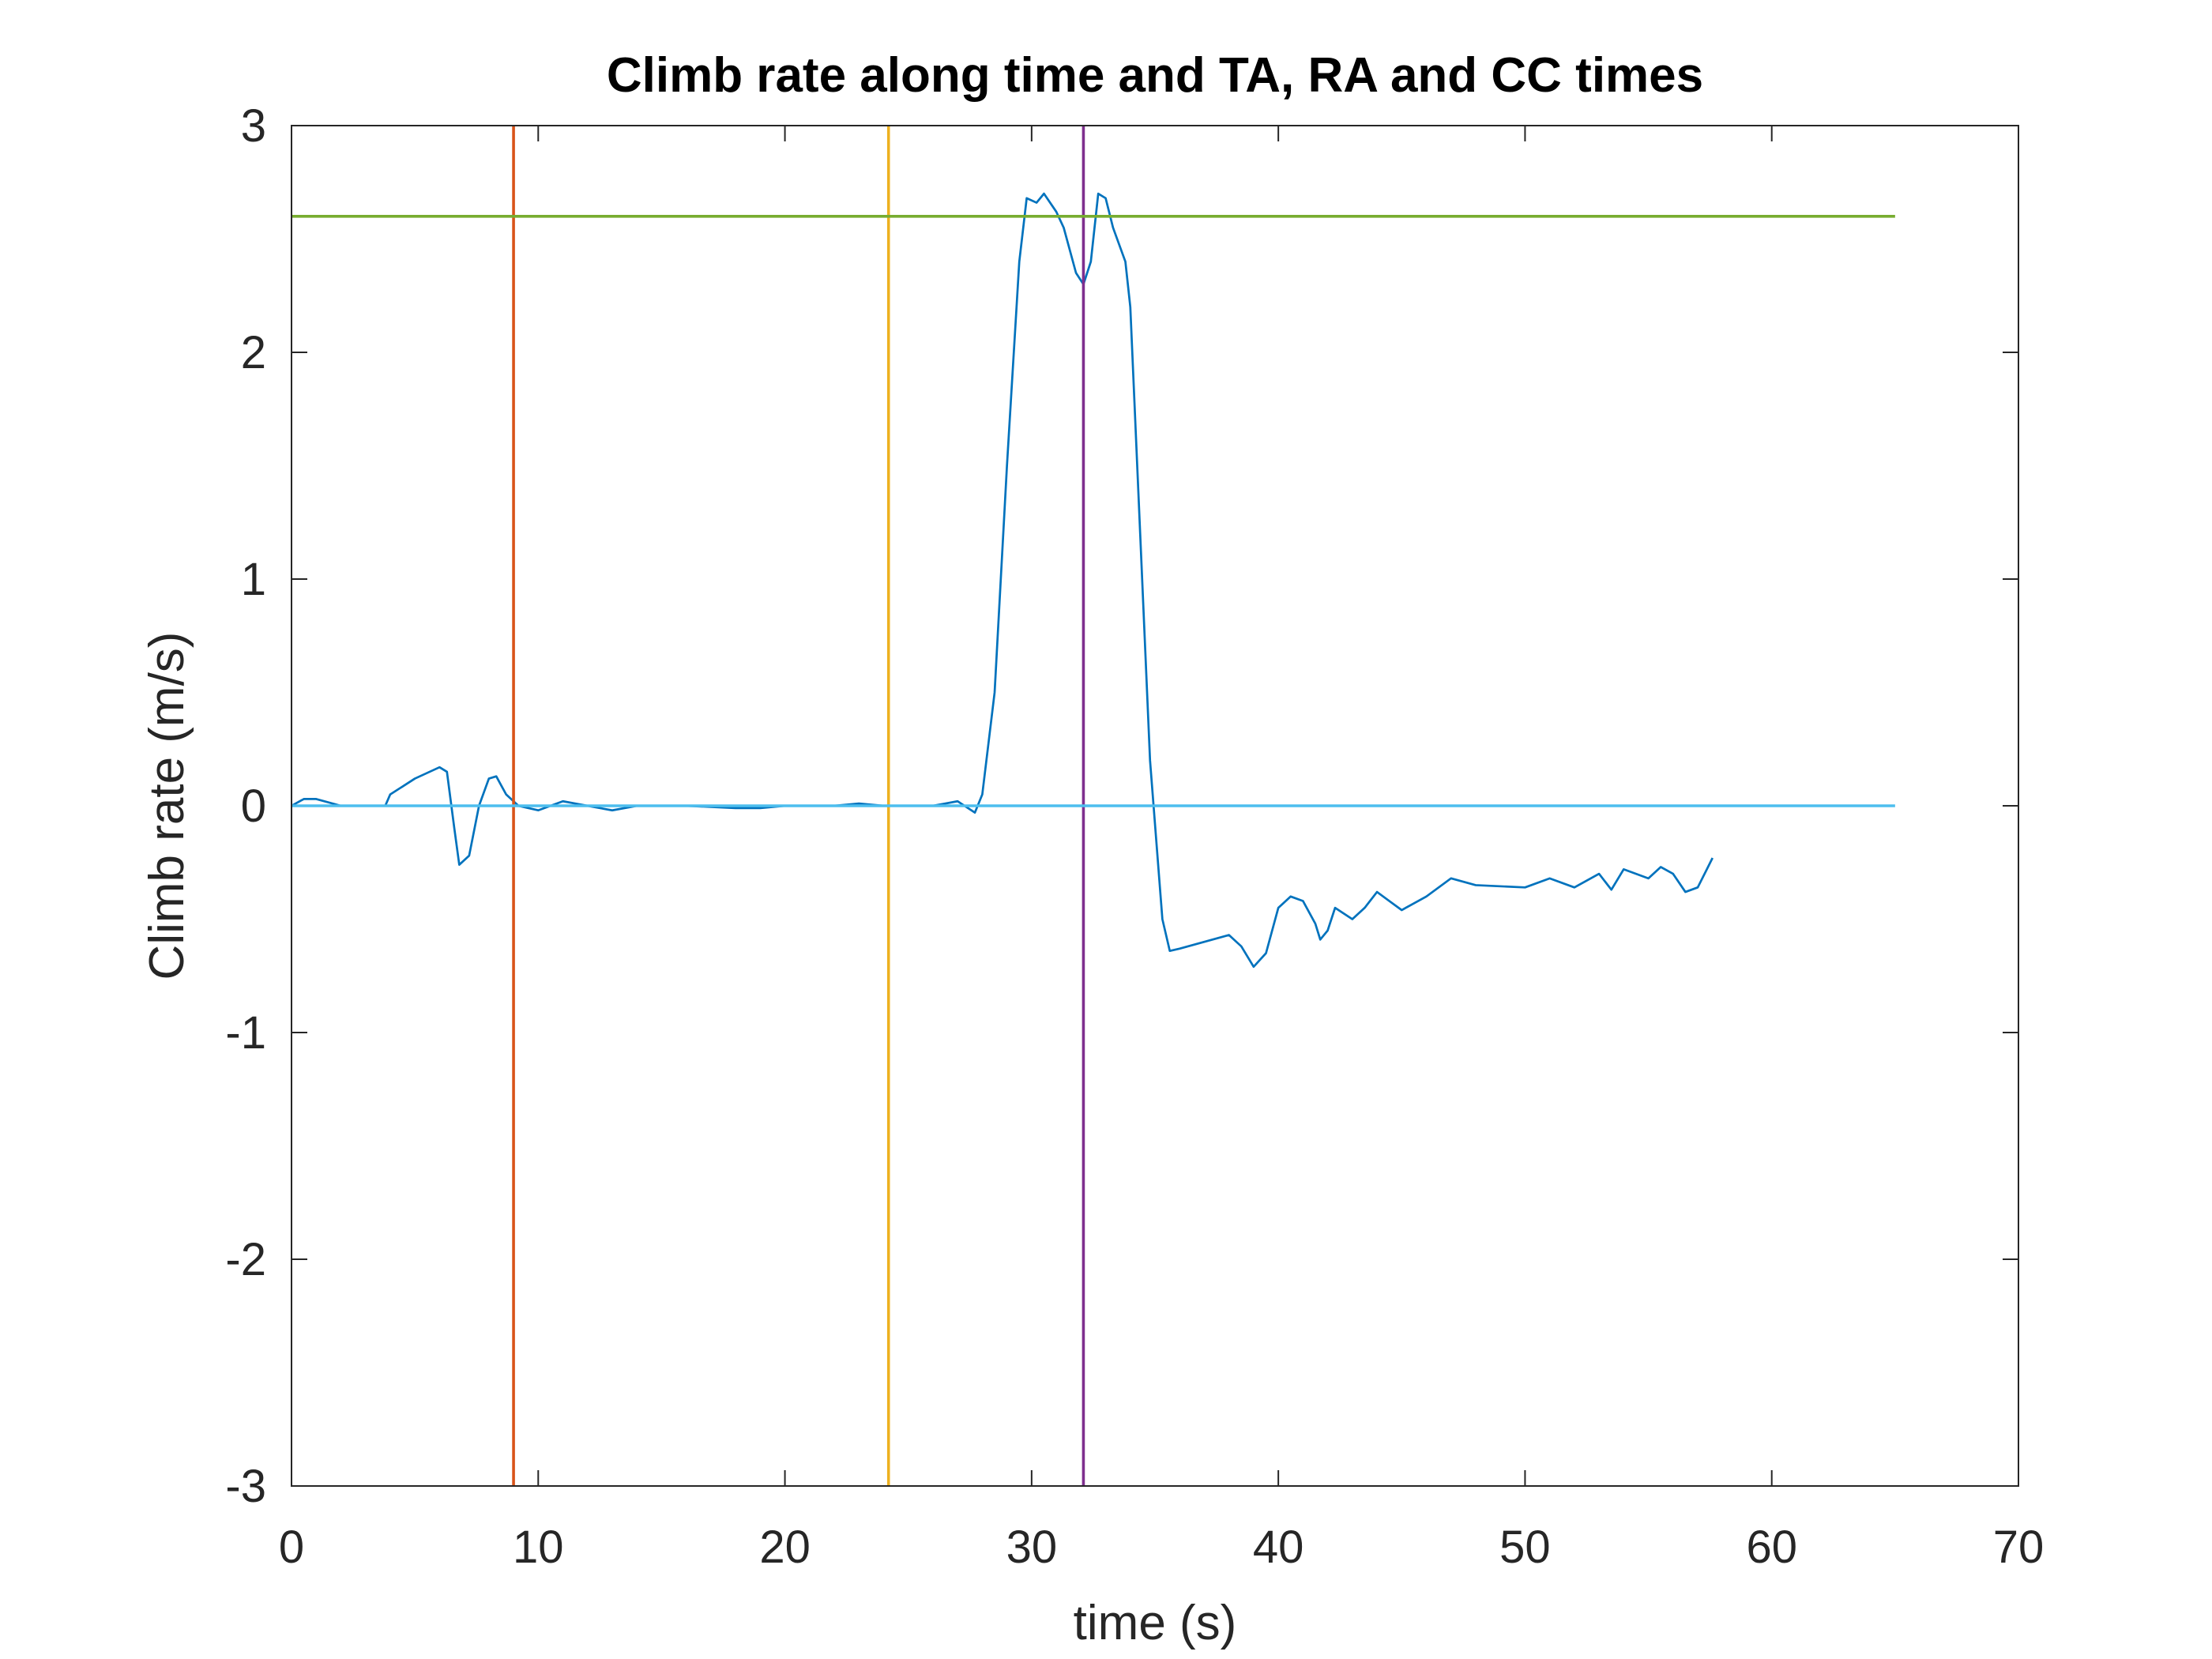 The height and width of the screenshot is (1659, 2212). Describe the element at coordinates (254, 353) in the screenshot. I see `y-tick-label: 2` at that location.